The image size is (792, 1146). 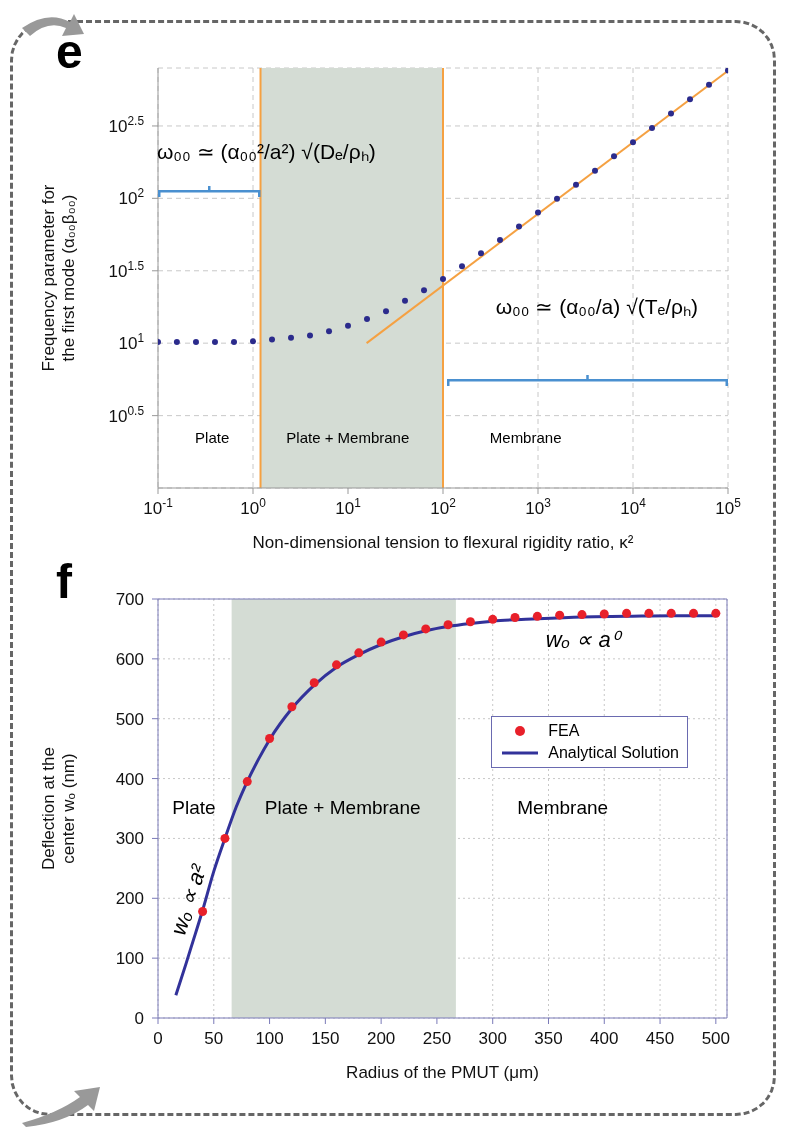 What do you see at coordinates (348, 507) in the screenshot?
I see `x-tick-label: 10$^{1}$` at bounding box center [348, 507].